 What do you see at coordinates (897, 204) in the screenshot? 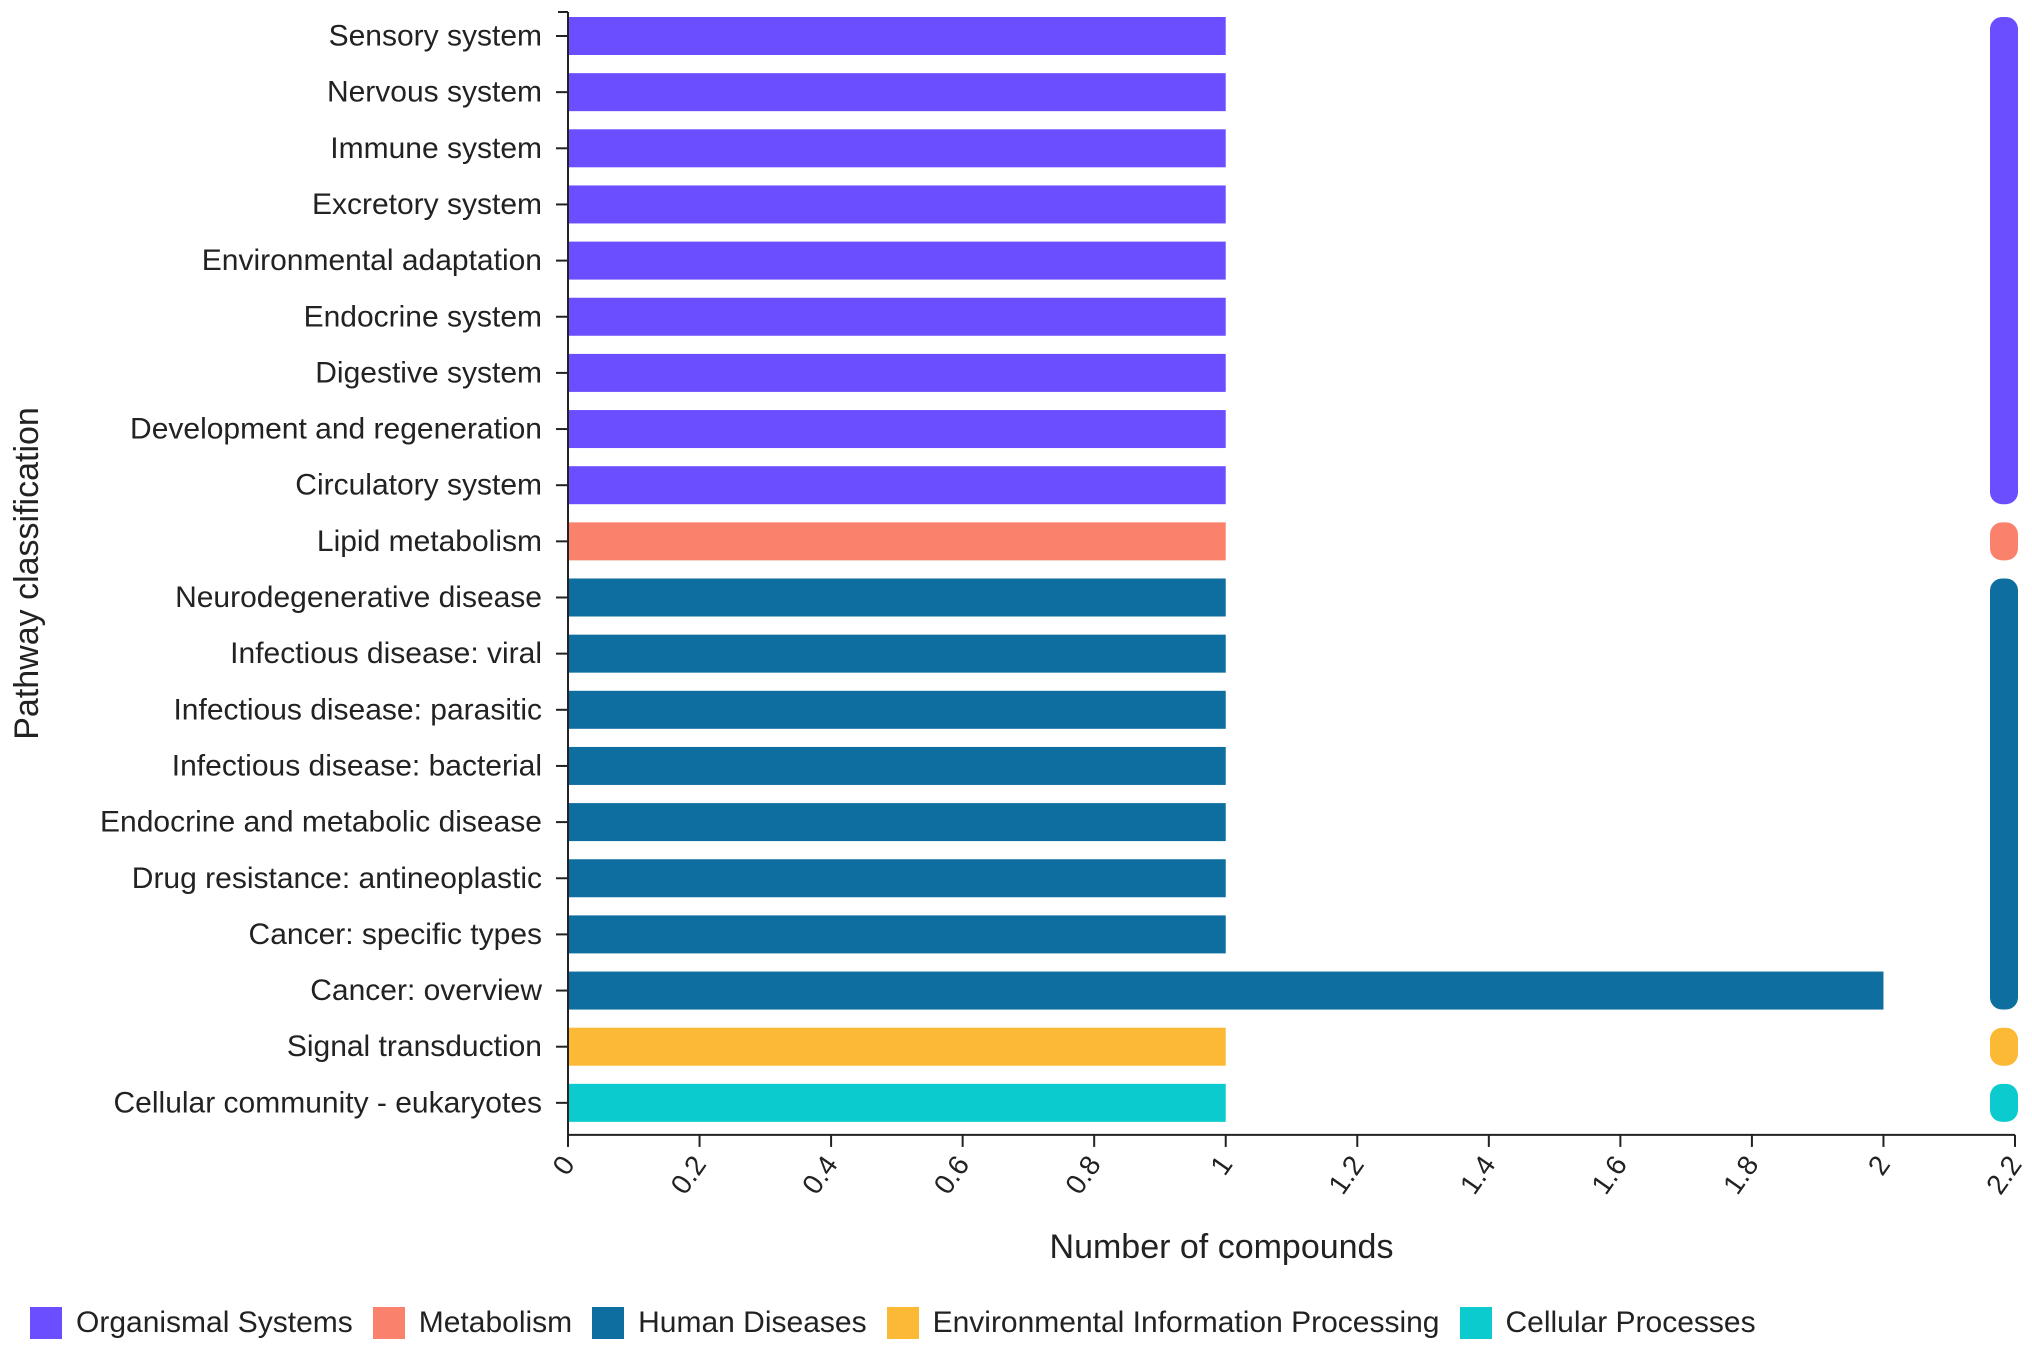
I see `bar-excretory-system` at bounding box center [897, 204].